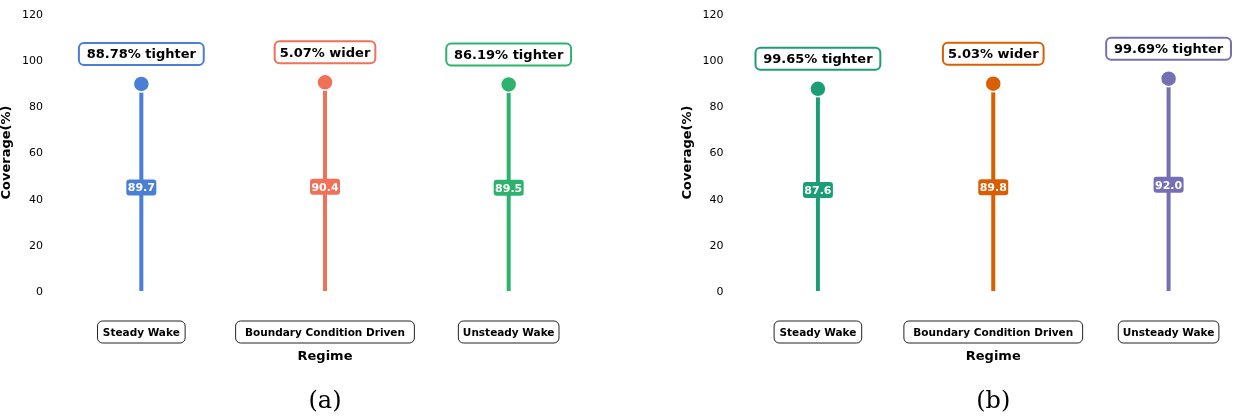 The image size is (1251, 420). What do you see at coordinates (1168, 49) in the screenshot?
I see `annotation: 99.69% tighter` at bounding box center [1168, 49].